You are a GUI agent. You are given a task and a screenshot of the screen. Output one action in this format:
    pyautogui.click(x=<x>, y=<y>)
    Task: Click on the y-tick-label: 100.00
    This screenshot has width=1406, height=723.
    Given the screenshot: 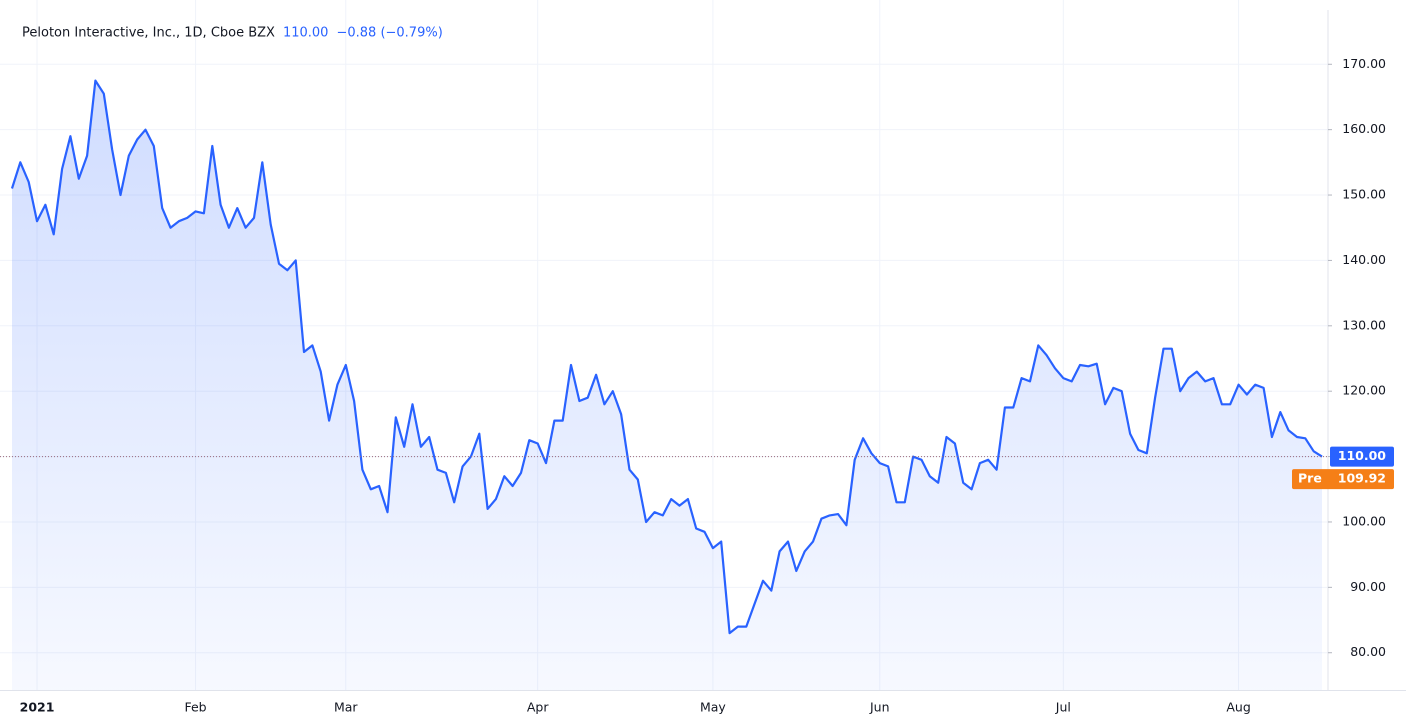 What is the action you would take?
    pyautogui.click(x=1364, y=520)
    